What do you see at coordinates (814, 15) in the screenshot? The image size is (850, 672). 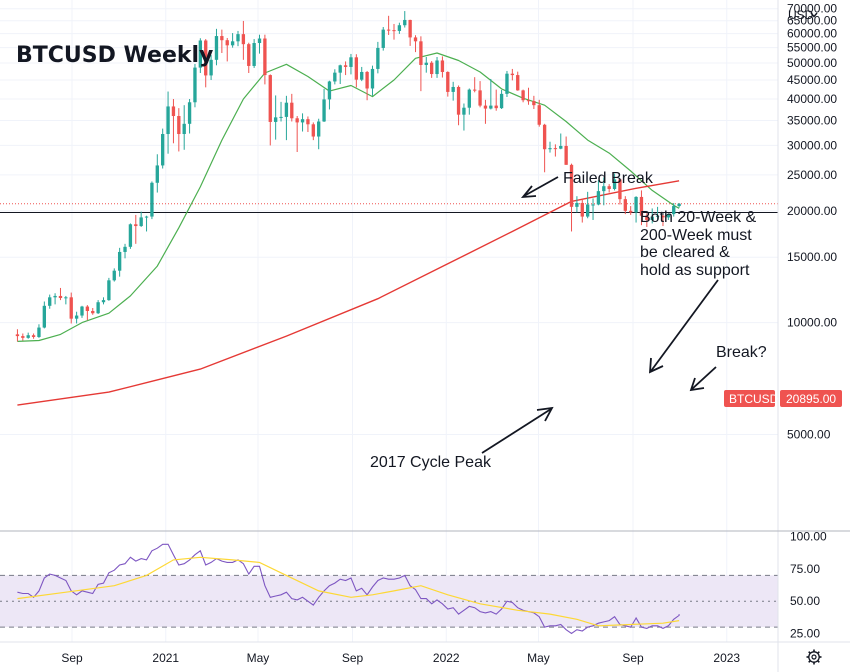 I see `chevron-down-icon` at bounding box center [814, 15].